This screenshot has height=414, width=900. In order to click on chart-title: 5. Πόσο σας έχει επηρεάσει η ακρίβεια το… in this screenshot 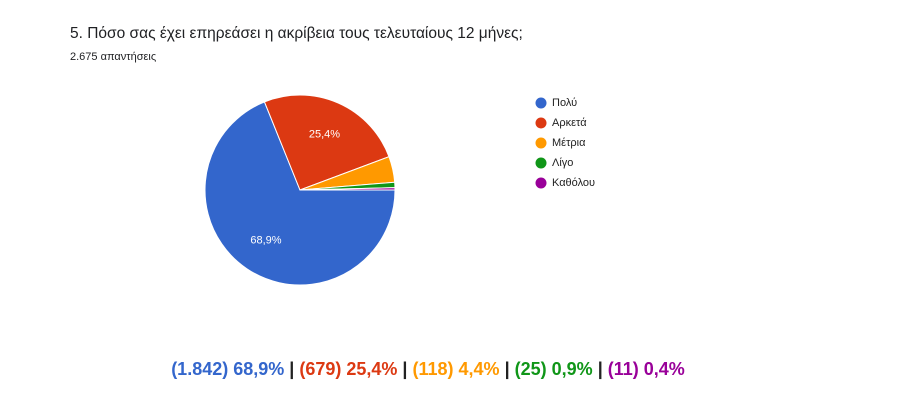, I will do `click(296, 33)`.